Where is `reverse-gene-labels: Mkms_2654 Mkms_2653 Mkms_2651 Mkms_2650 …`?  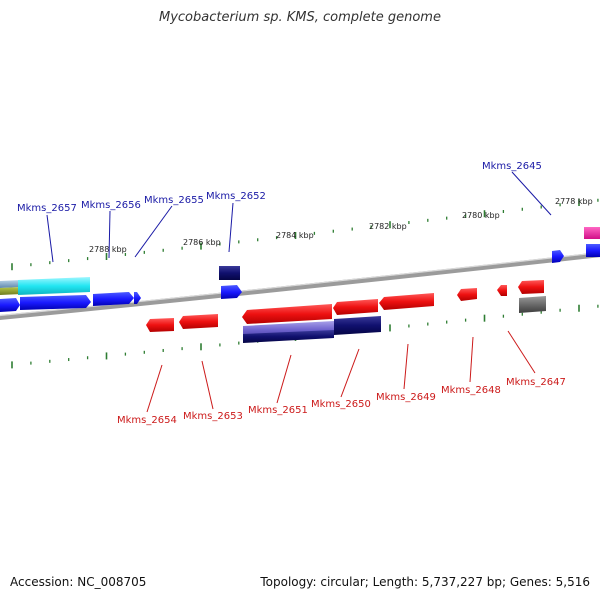
reverse-gene-labels: Mkms_2654 Mkms_2653 Mkms_2651 Mkms_2650 … is located at coordinates (341, 401).